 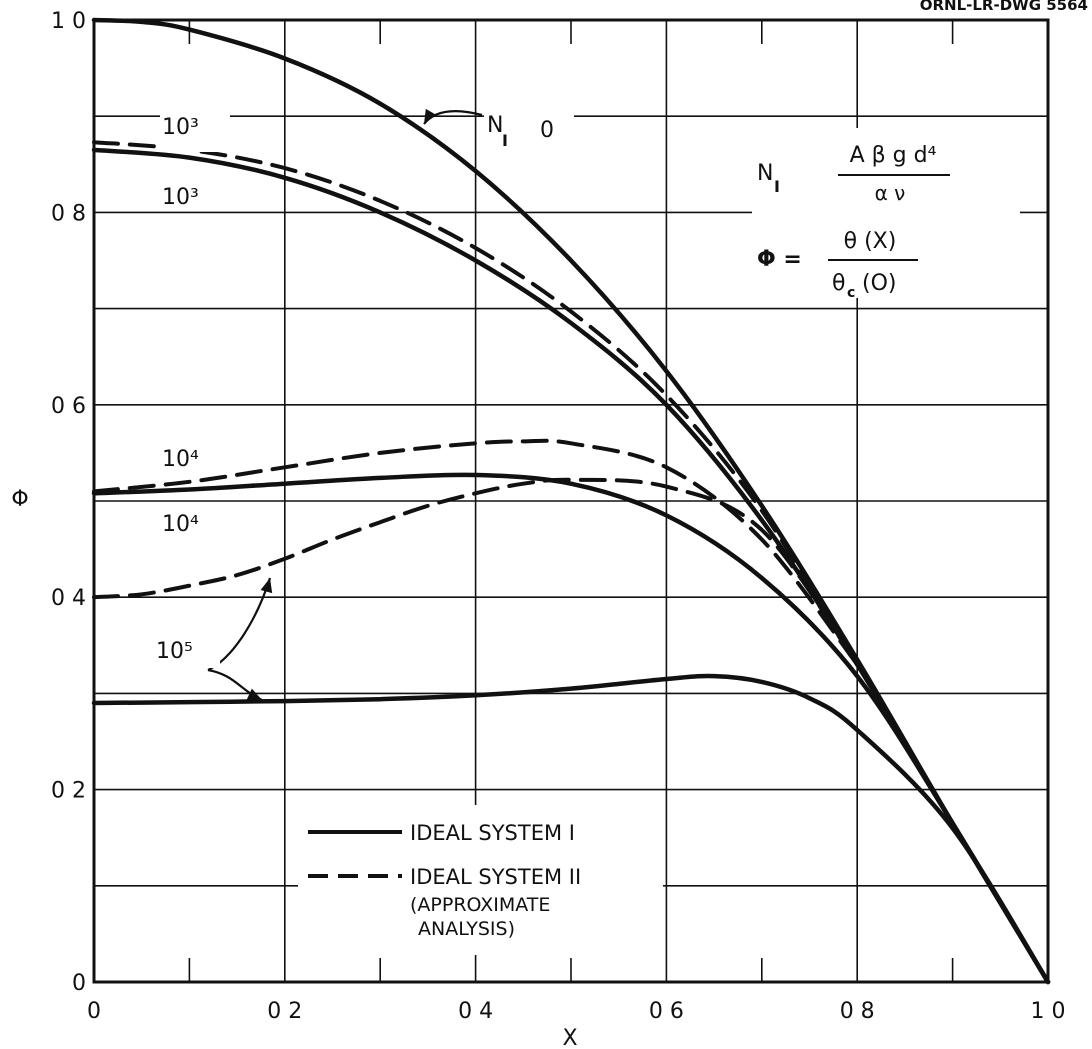 What do you see at coordinates (779, 259) in the screenshot?
I see `formula-phi-lhs: Φ =` at bounding box center [779, 259].